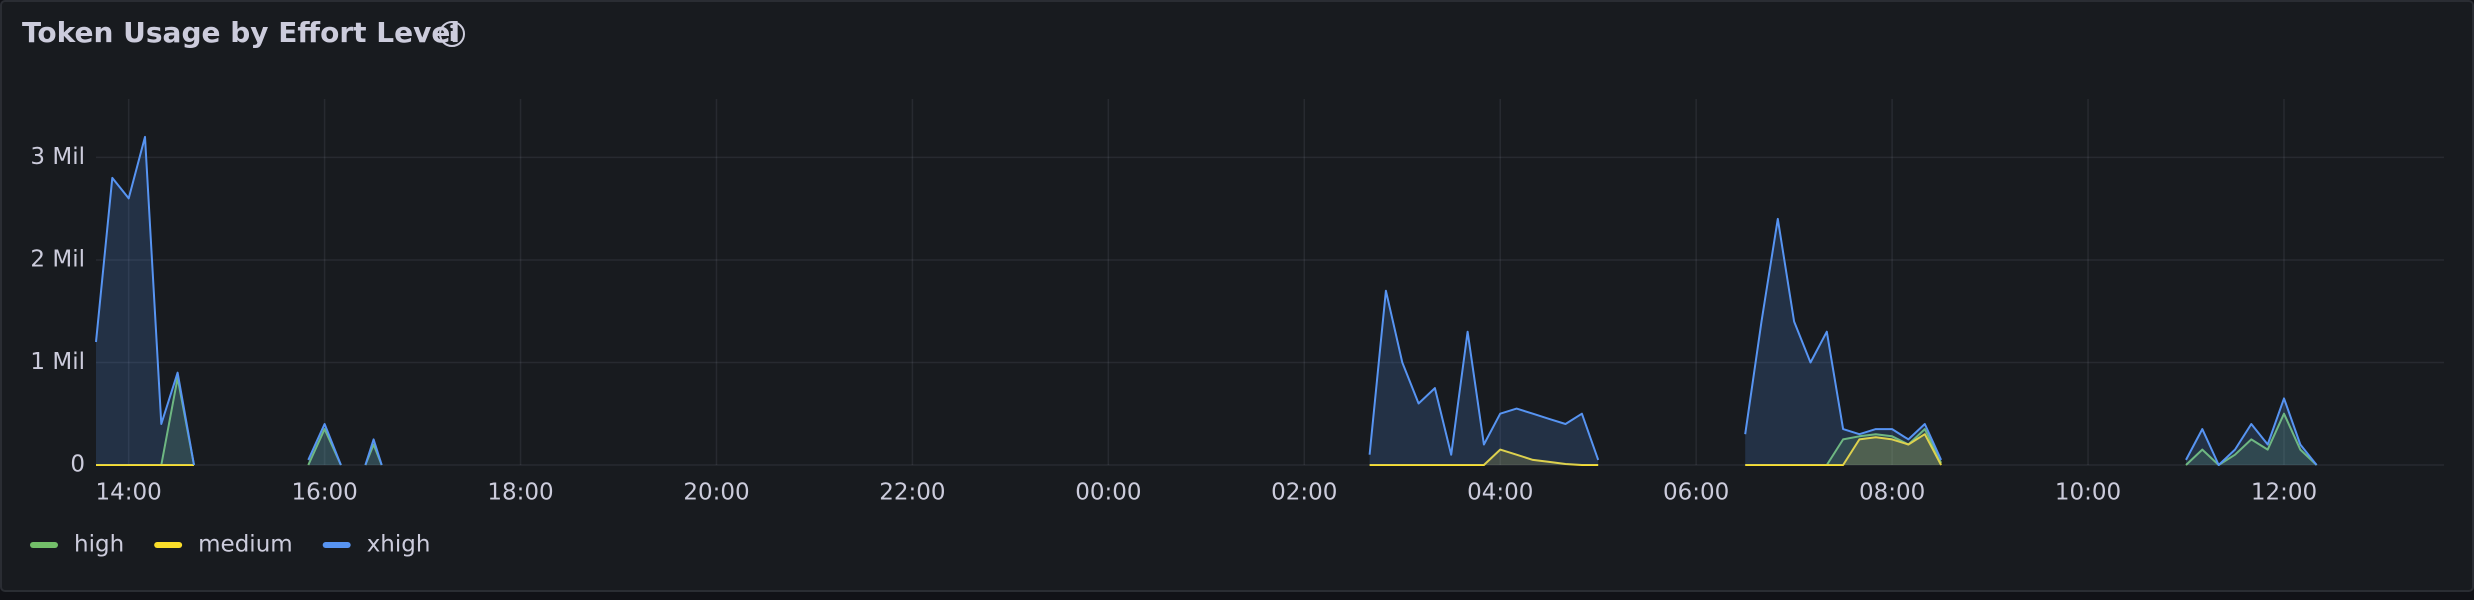 This screenshot has width=2474, height=600. Describe the element at coordinates (1108, 493) in the screenshot. I see `x-tick-label: 00:00` at that location.